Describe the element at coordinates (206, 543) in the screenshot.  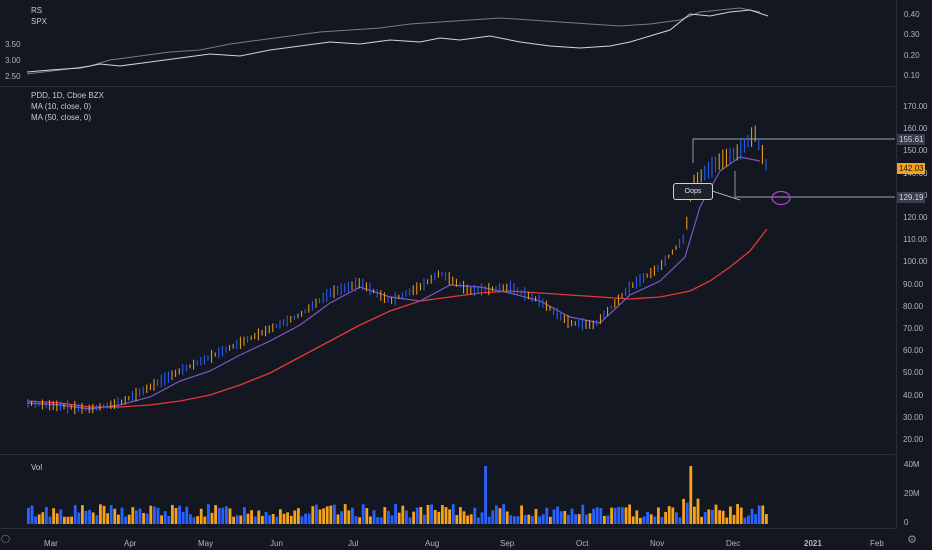
I see `time-tick: May` at that location.